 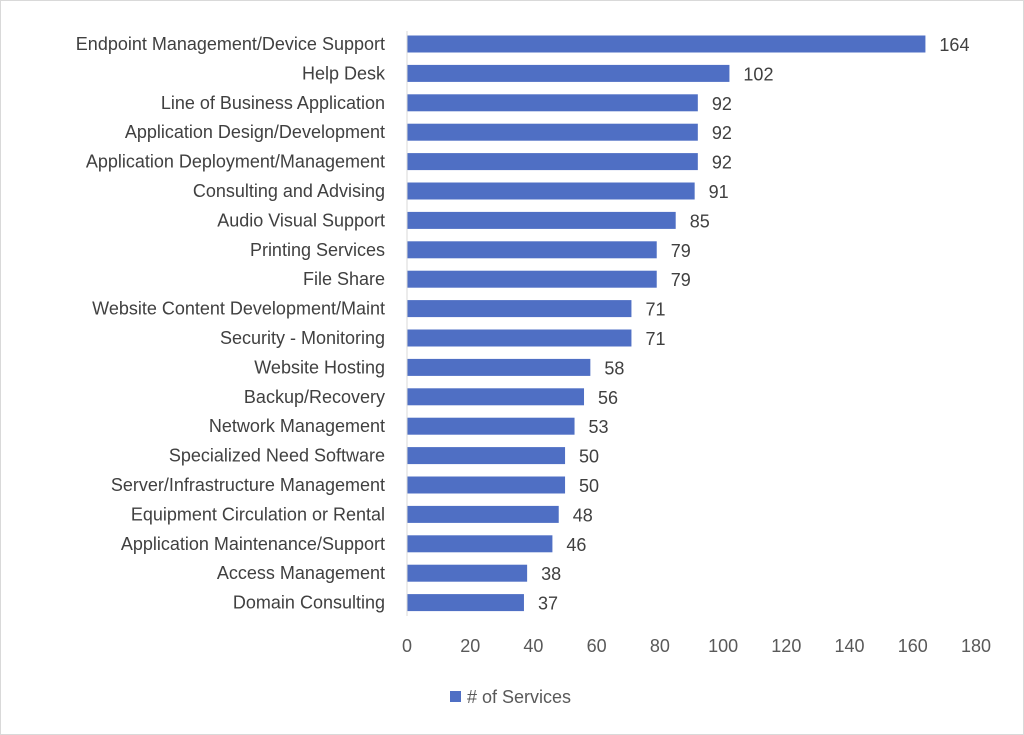 I want to click on category-label: Audio Visual Support, so click(x=301, y=220).